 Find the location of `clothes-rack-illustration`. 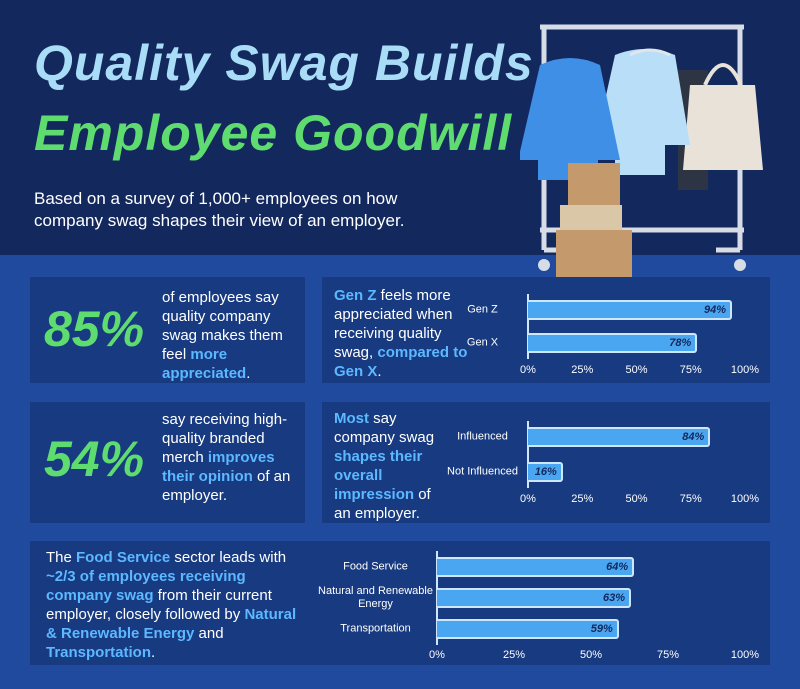

clothes-rack-illustration is located at coordinates (641, 151).